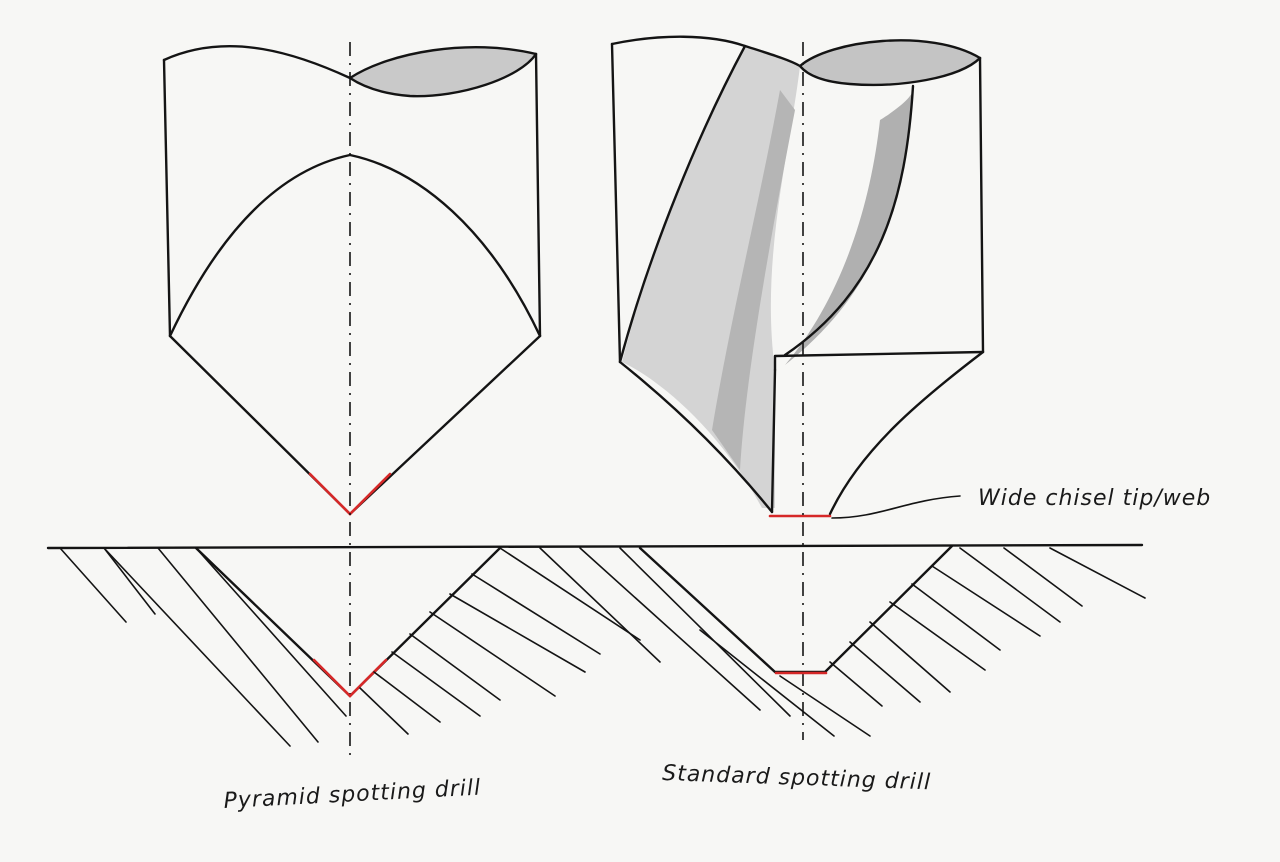 Image resolution: width=1280 pixels, height=862 pixels. What do you see at coordinates (167, 198) in the screenshot?
I see `pyramid-left-side` at bounding box center [167, 198].